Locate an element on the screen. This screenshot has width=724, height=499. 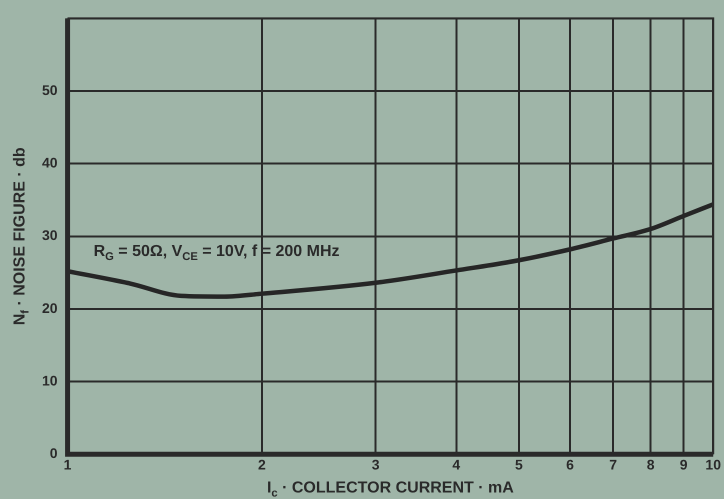
x-tick-label: 4 is located at coordinates (456, 464).